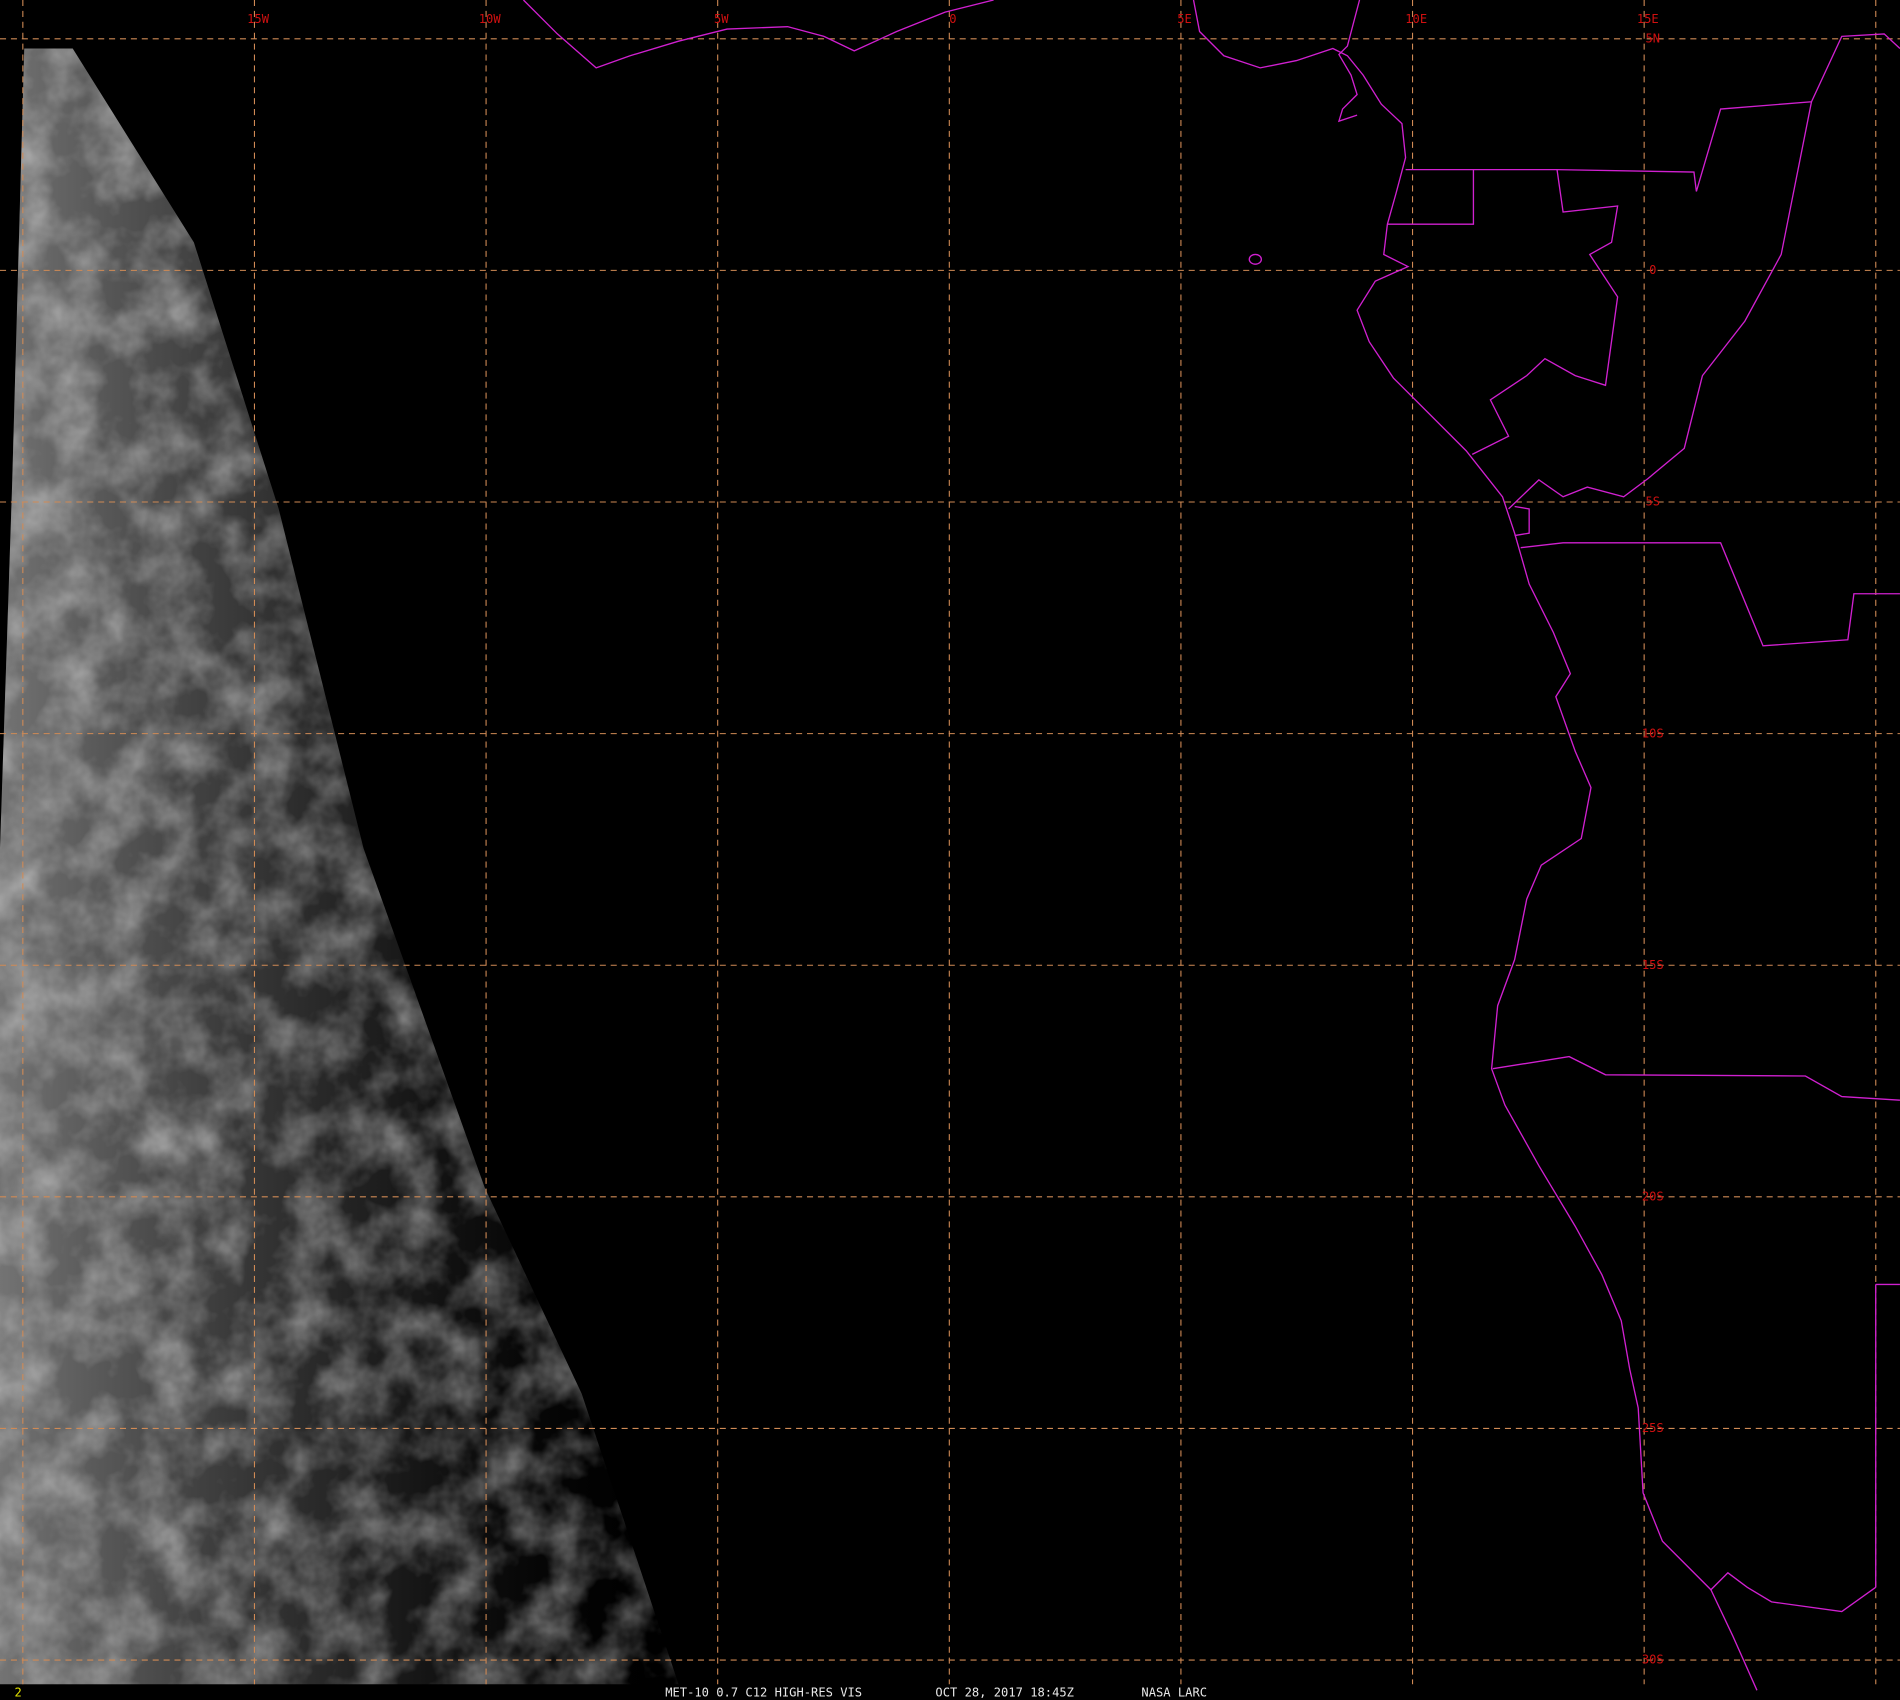 The width and height of the screenshot is (1900, 1700). Describe the element at coordinates (490, 19) in the screenshot. I see `longitude-label: 10W` at that location.